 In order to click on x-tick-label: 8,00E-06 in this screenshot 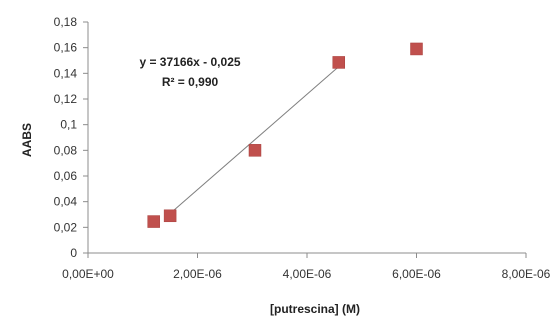, I will do `click(526, 274)`.